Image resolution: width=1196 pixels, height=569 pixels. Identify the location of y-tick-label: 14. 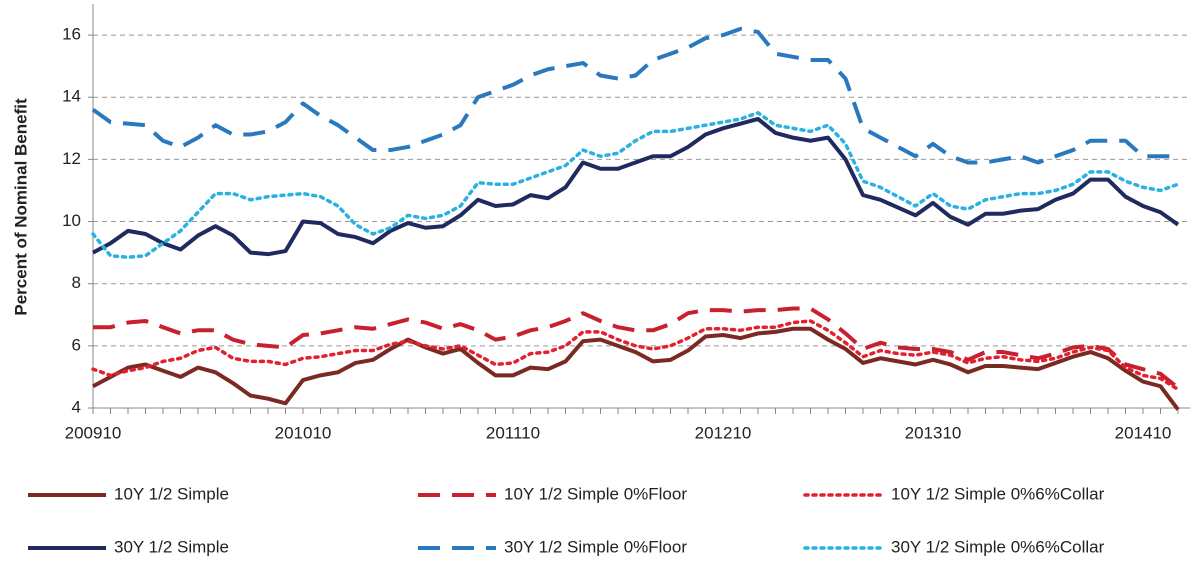
(71, 96).